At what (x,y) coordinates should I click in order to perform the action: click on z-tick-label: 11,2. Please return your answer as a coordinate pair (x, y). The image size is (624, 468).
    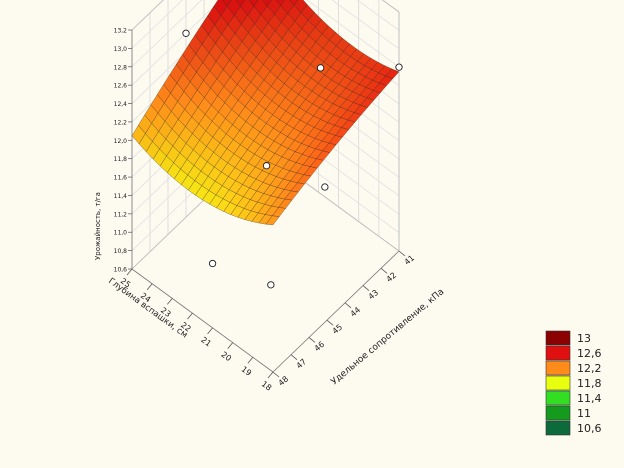
    Looking at the image, I should click on (121, 214).